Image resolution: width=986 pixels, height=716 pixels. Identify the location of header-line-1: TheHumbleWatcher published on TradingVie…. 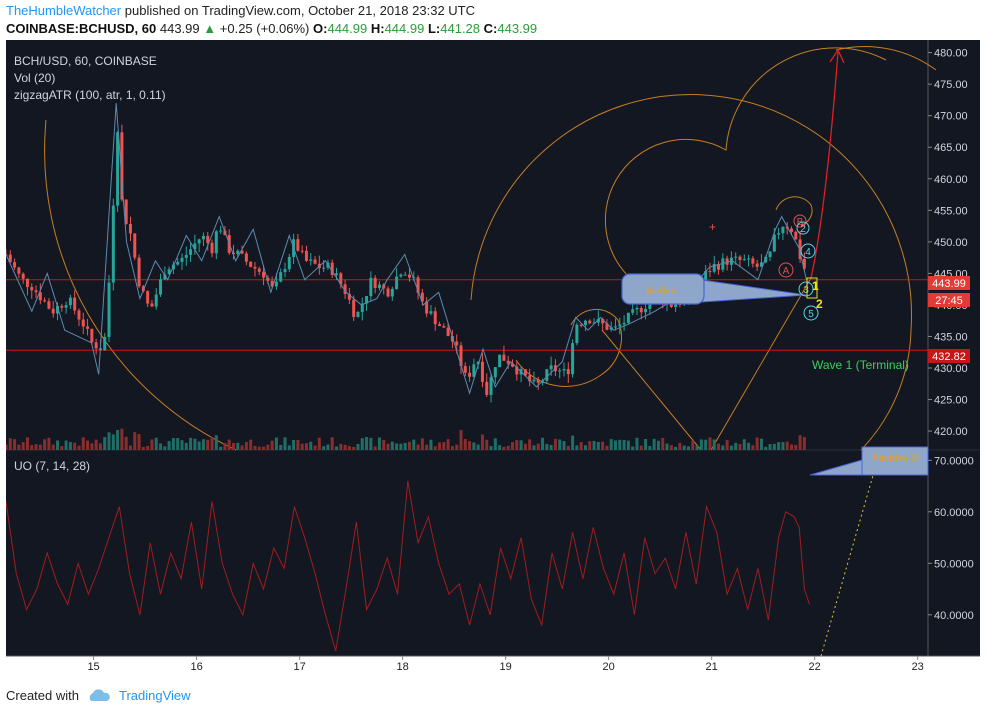
(493, 11).